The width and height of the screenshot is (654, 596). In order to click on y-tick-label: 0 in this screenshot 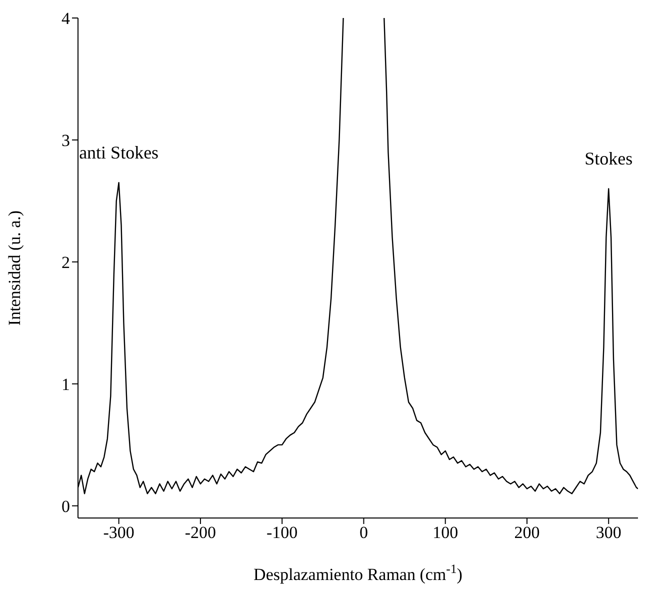, I will do `click(66, 506)`.